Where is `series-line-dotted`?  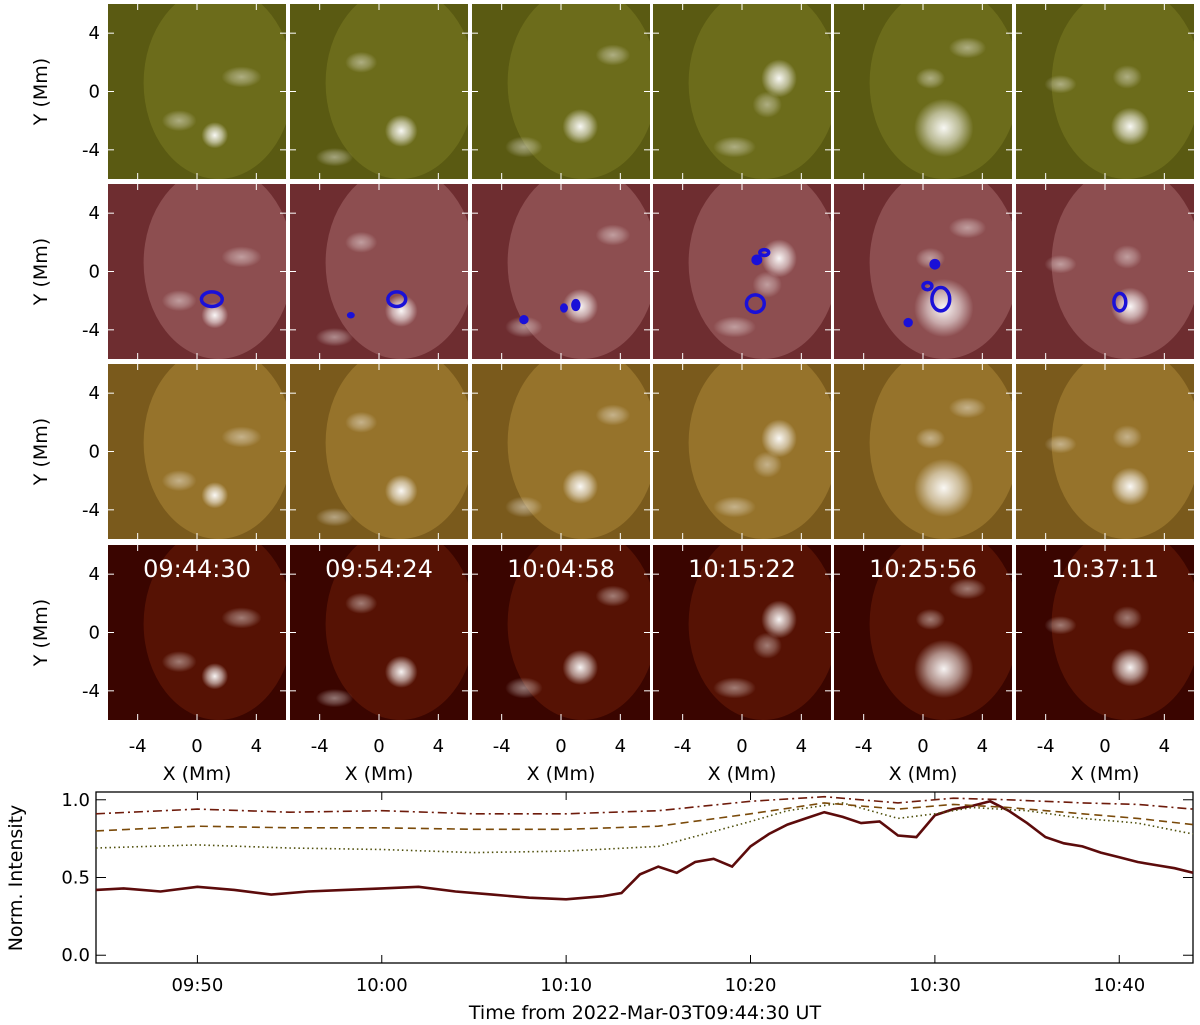
series-line-dotted is located at coordinates (644, 828).